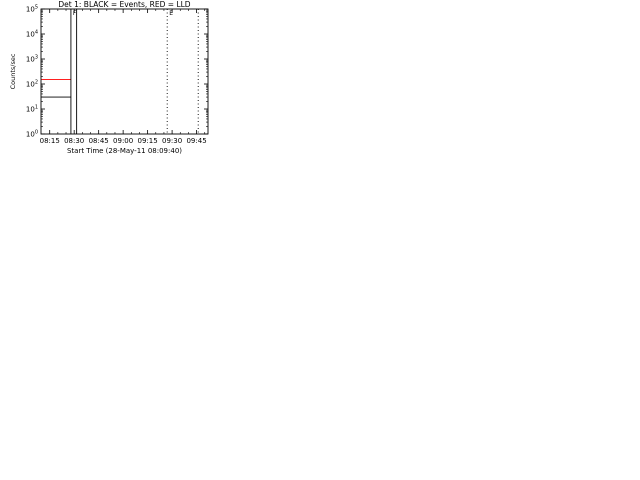  I want to click on y-tick-label: 100, so click(32, 134).